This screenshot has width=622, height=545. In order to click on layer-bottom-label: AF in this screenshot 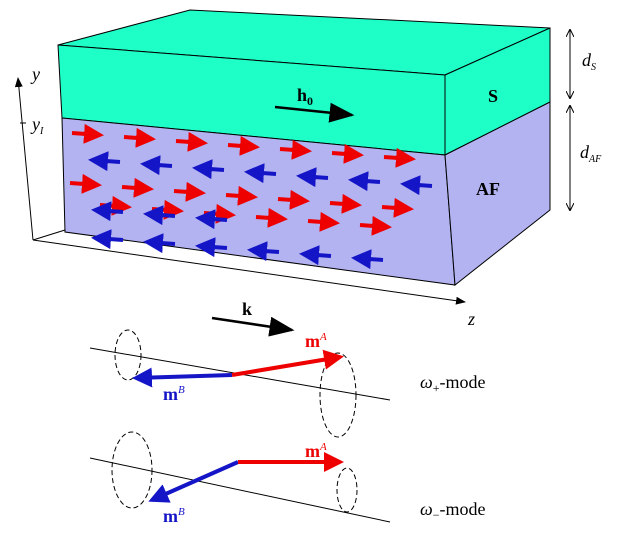, I will do `click(488, 189)`.